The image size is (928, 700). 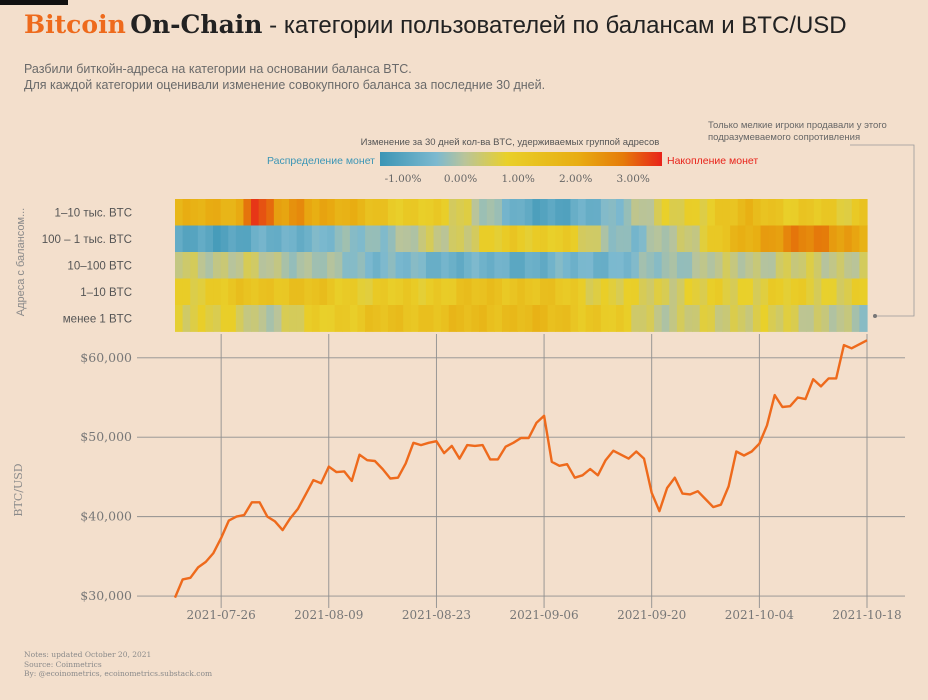 What do you see at coordinates (760, 615) in the screenshot?
I see `x-tick-label: 2021-10-04` at bounding box center [760, 615].